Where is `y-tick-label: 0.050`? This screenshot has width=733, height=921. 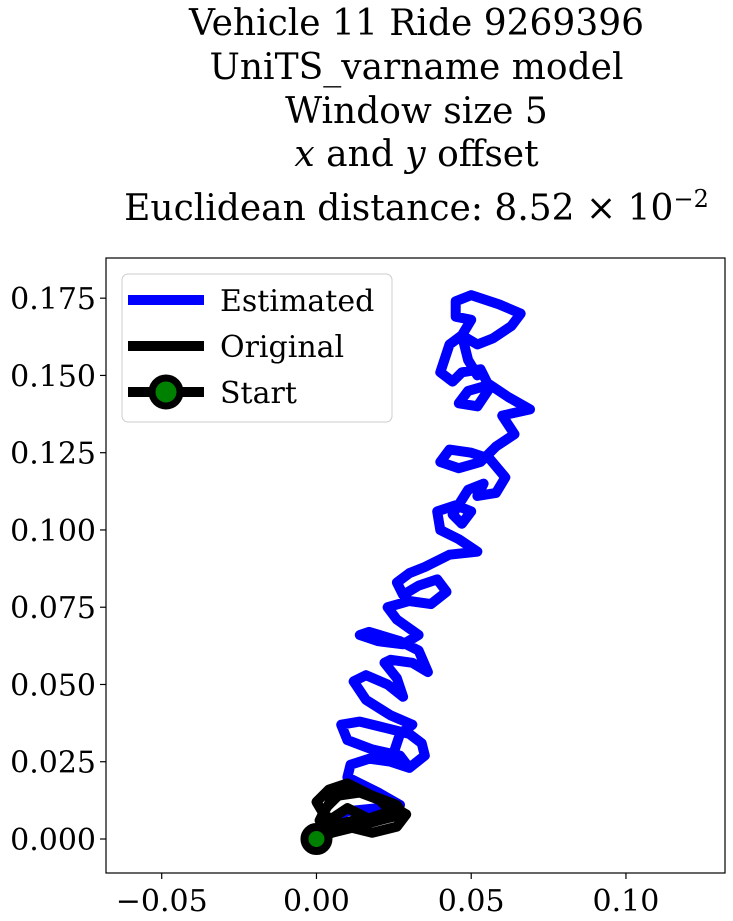
y-tick-label: 0.050 is located at coordinates (53, 685).